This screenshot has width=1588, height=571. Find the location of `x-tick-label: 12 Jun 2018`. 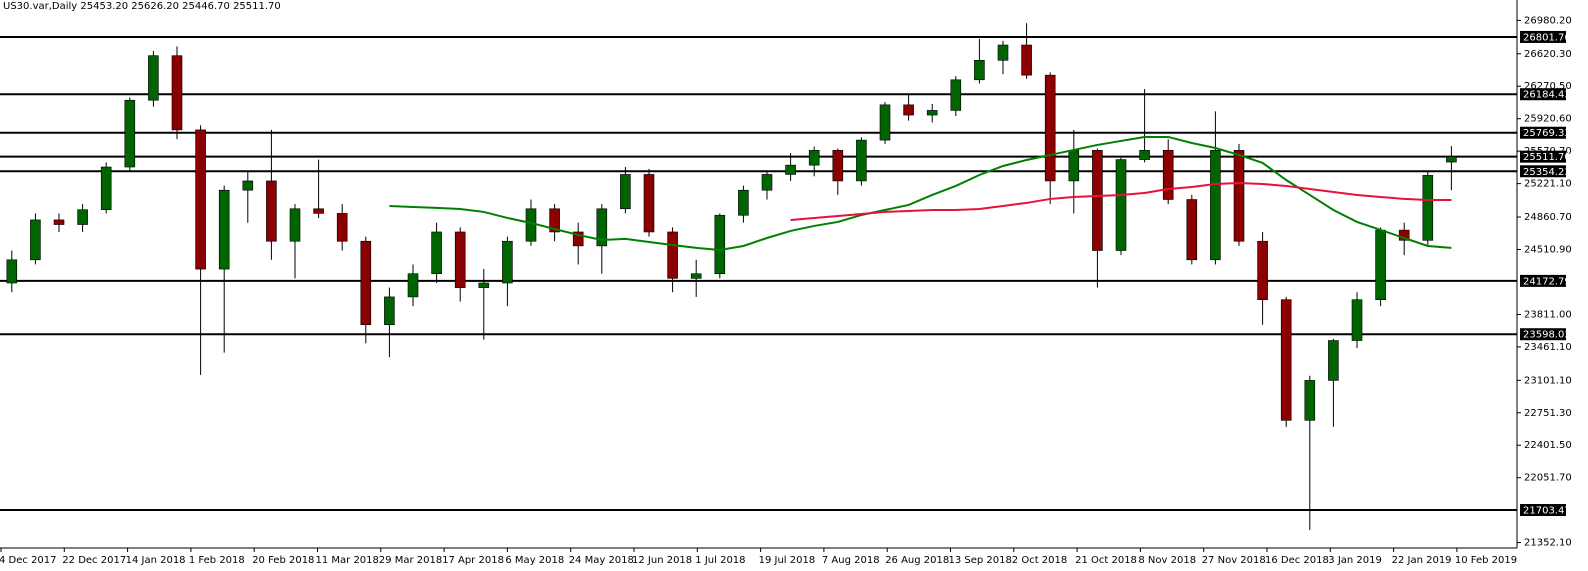

x-tick-label: 12 Jun 2018 is located at coordinates (662, 560).